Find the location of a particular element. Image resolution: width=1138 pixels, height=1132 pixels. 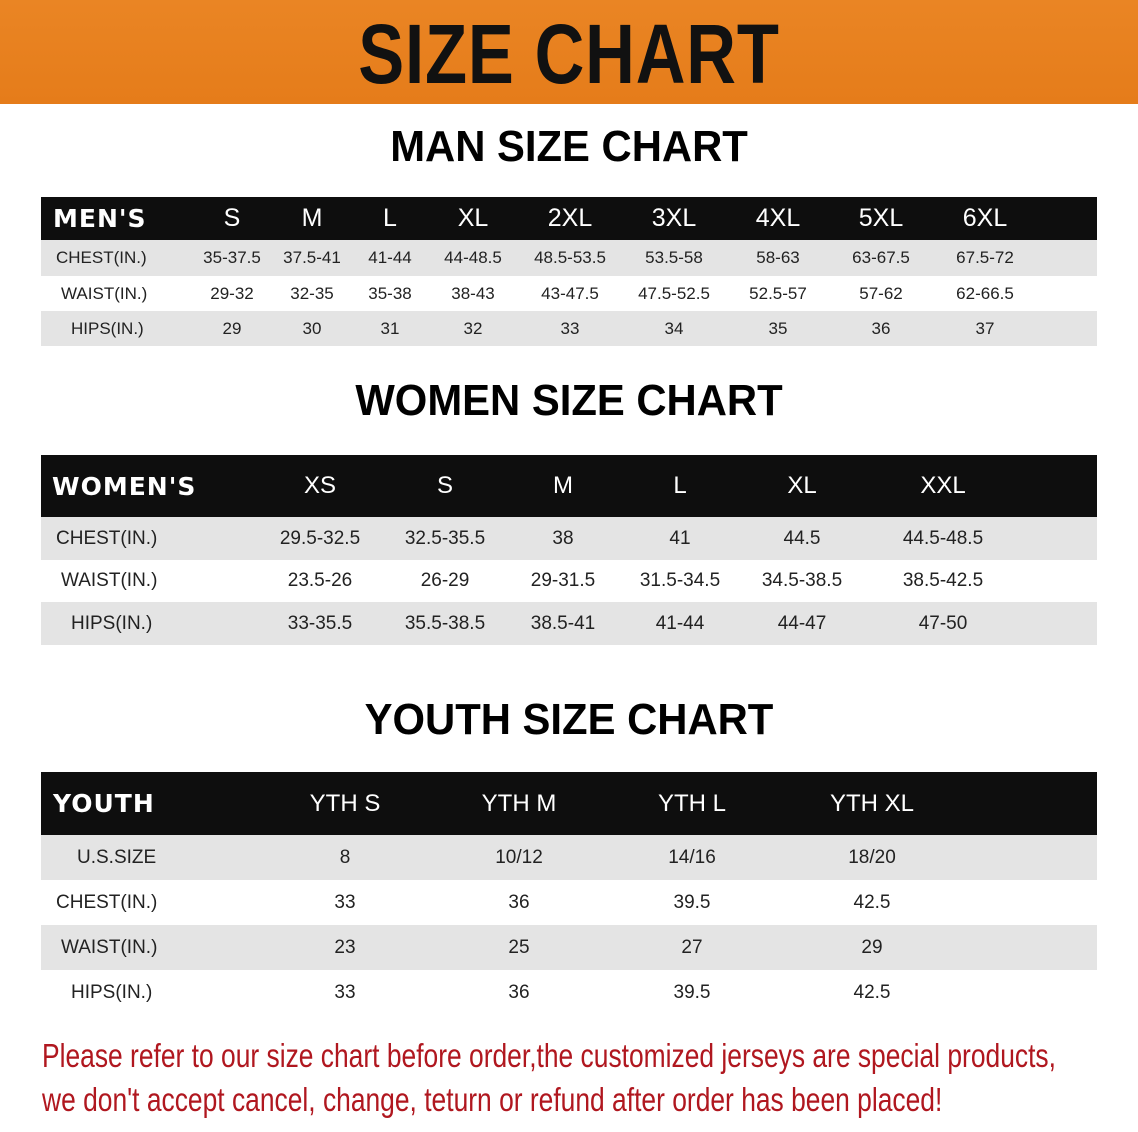

measurement-cell: 47.5-52.5 is located at coordinates (674, 293).